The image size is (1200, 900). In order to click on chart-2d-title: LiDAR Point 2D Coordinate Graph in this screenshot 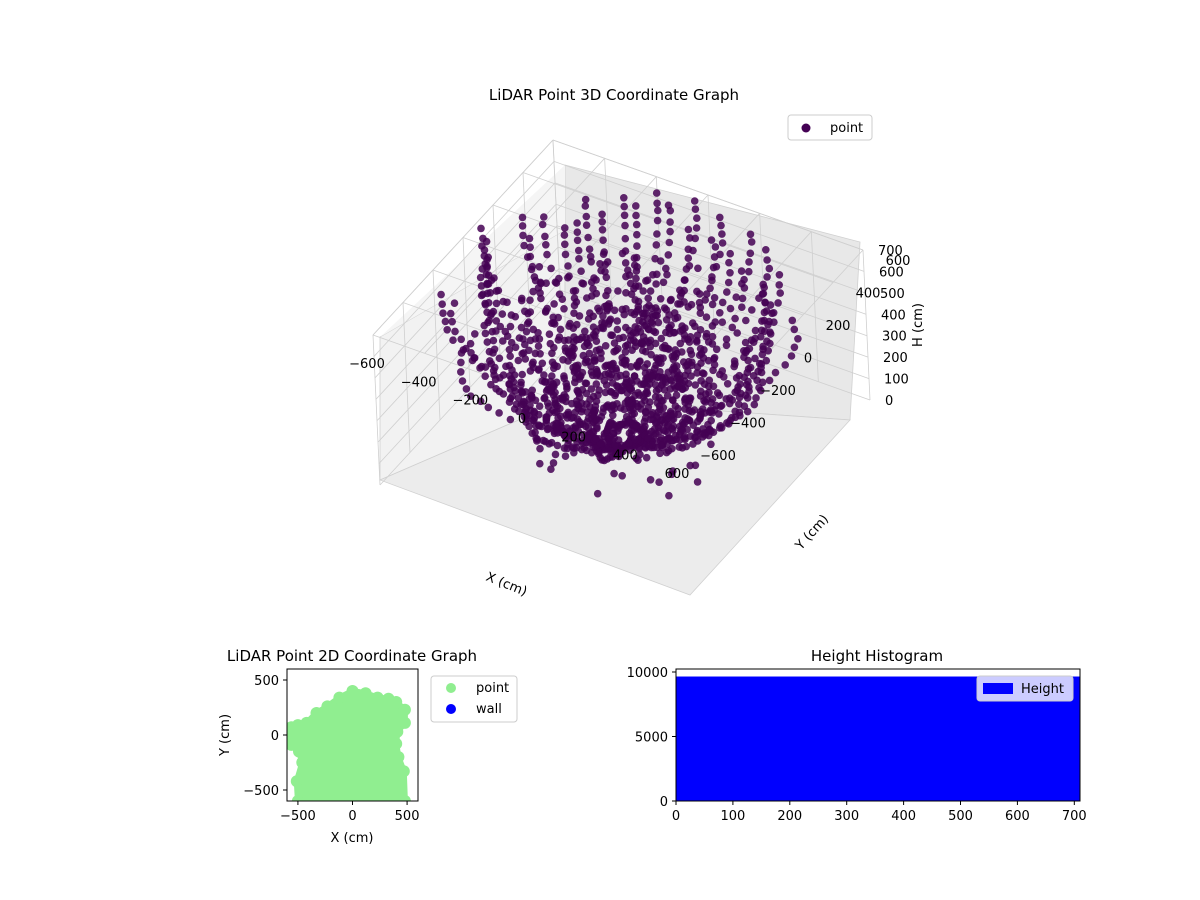, I will do `click(352, 656)`.